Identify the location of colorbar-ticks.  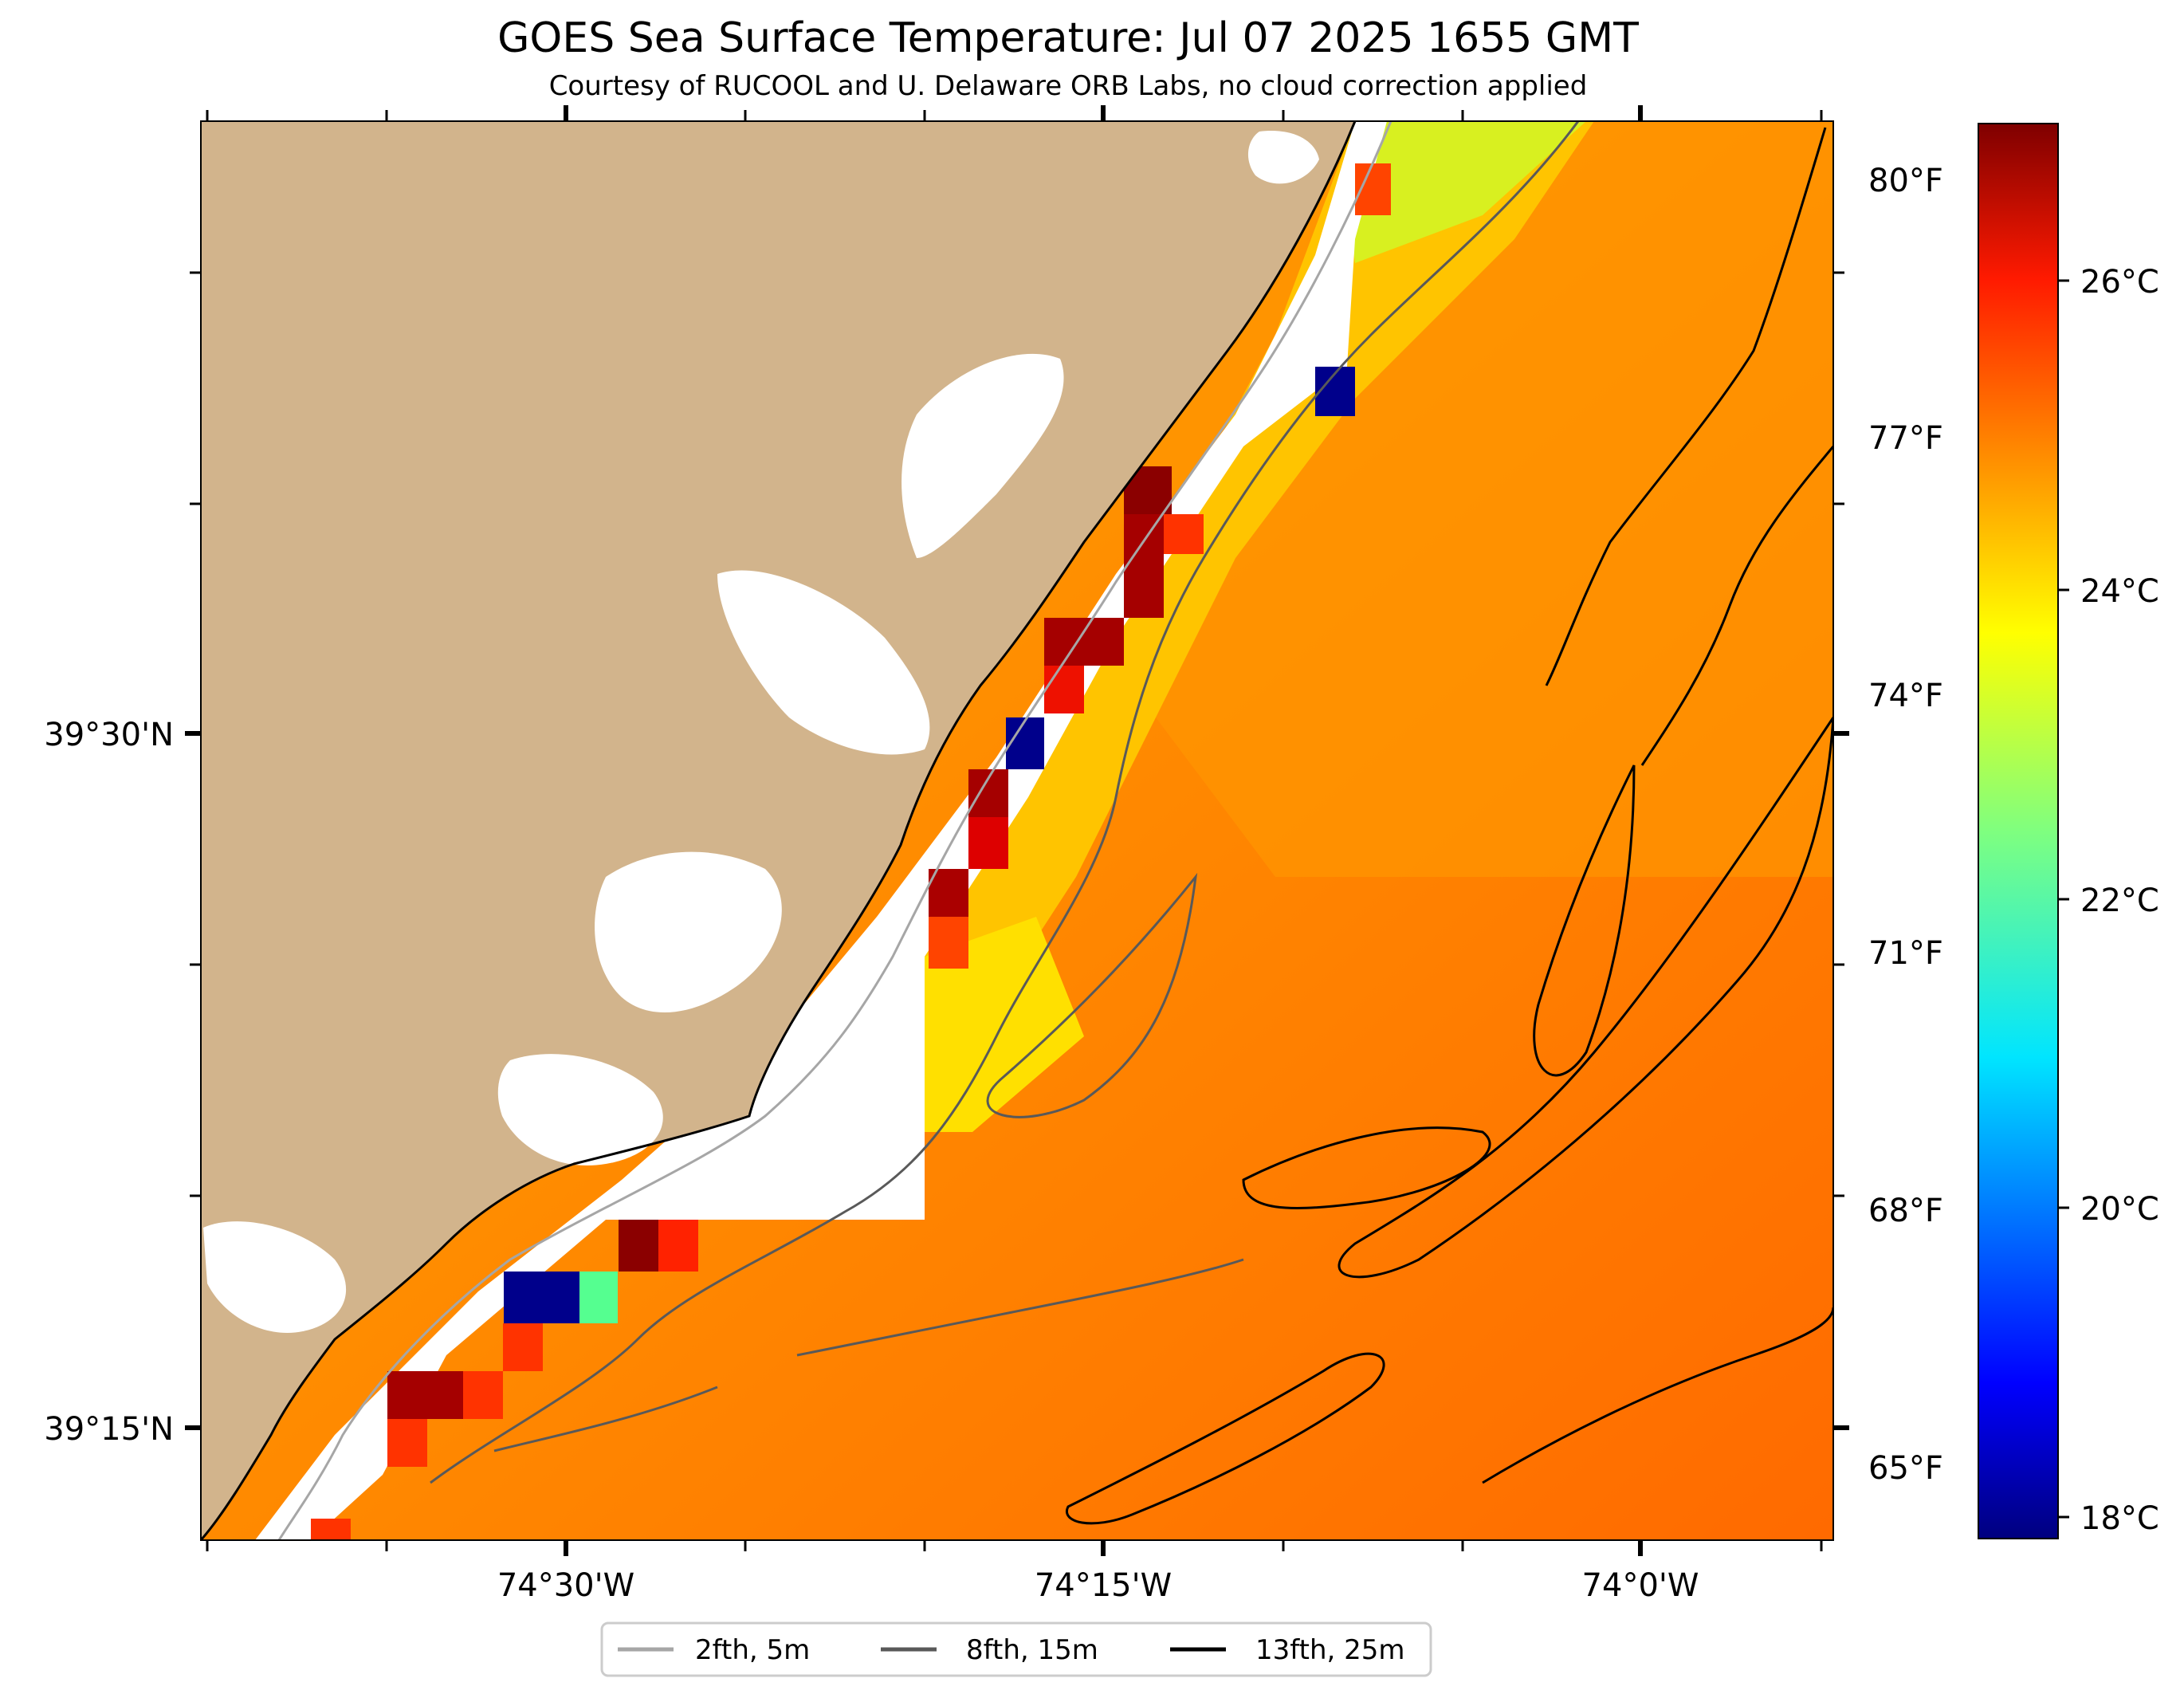
(2063, 899).